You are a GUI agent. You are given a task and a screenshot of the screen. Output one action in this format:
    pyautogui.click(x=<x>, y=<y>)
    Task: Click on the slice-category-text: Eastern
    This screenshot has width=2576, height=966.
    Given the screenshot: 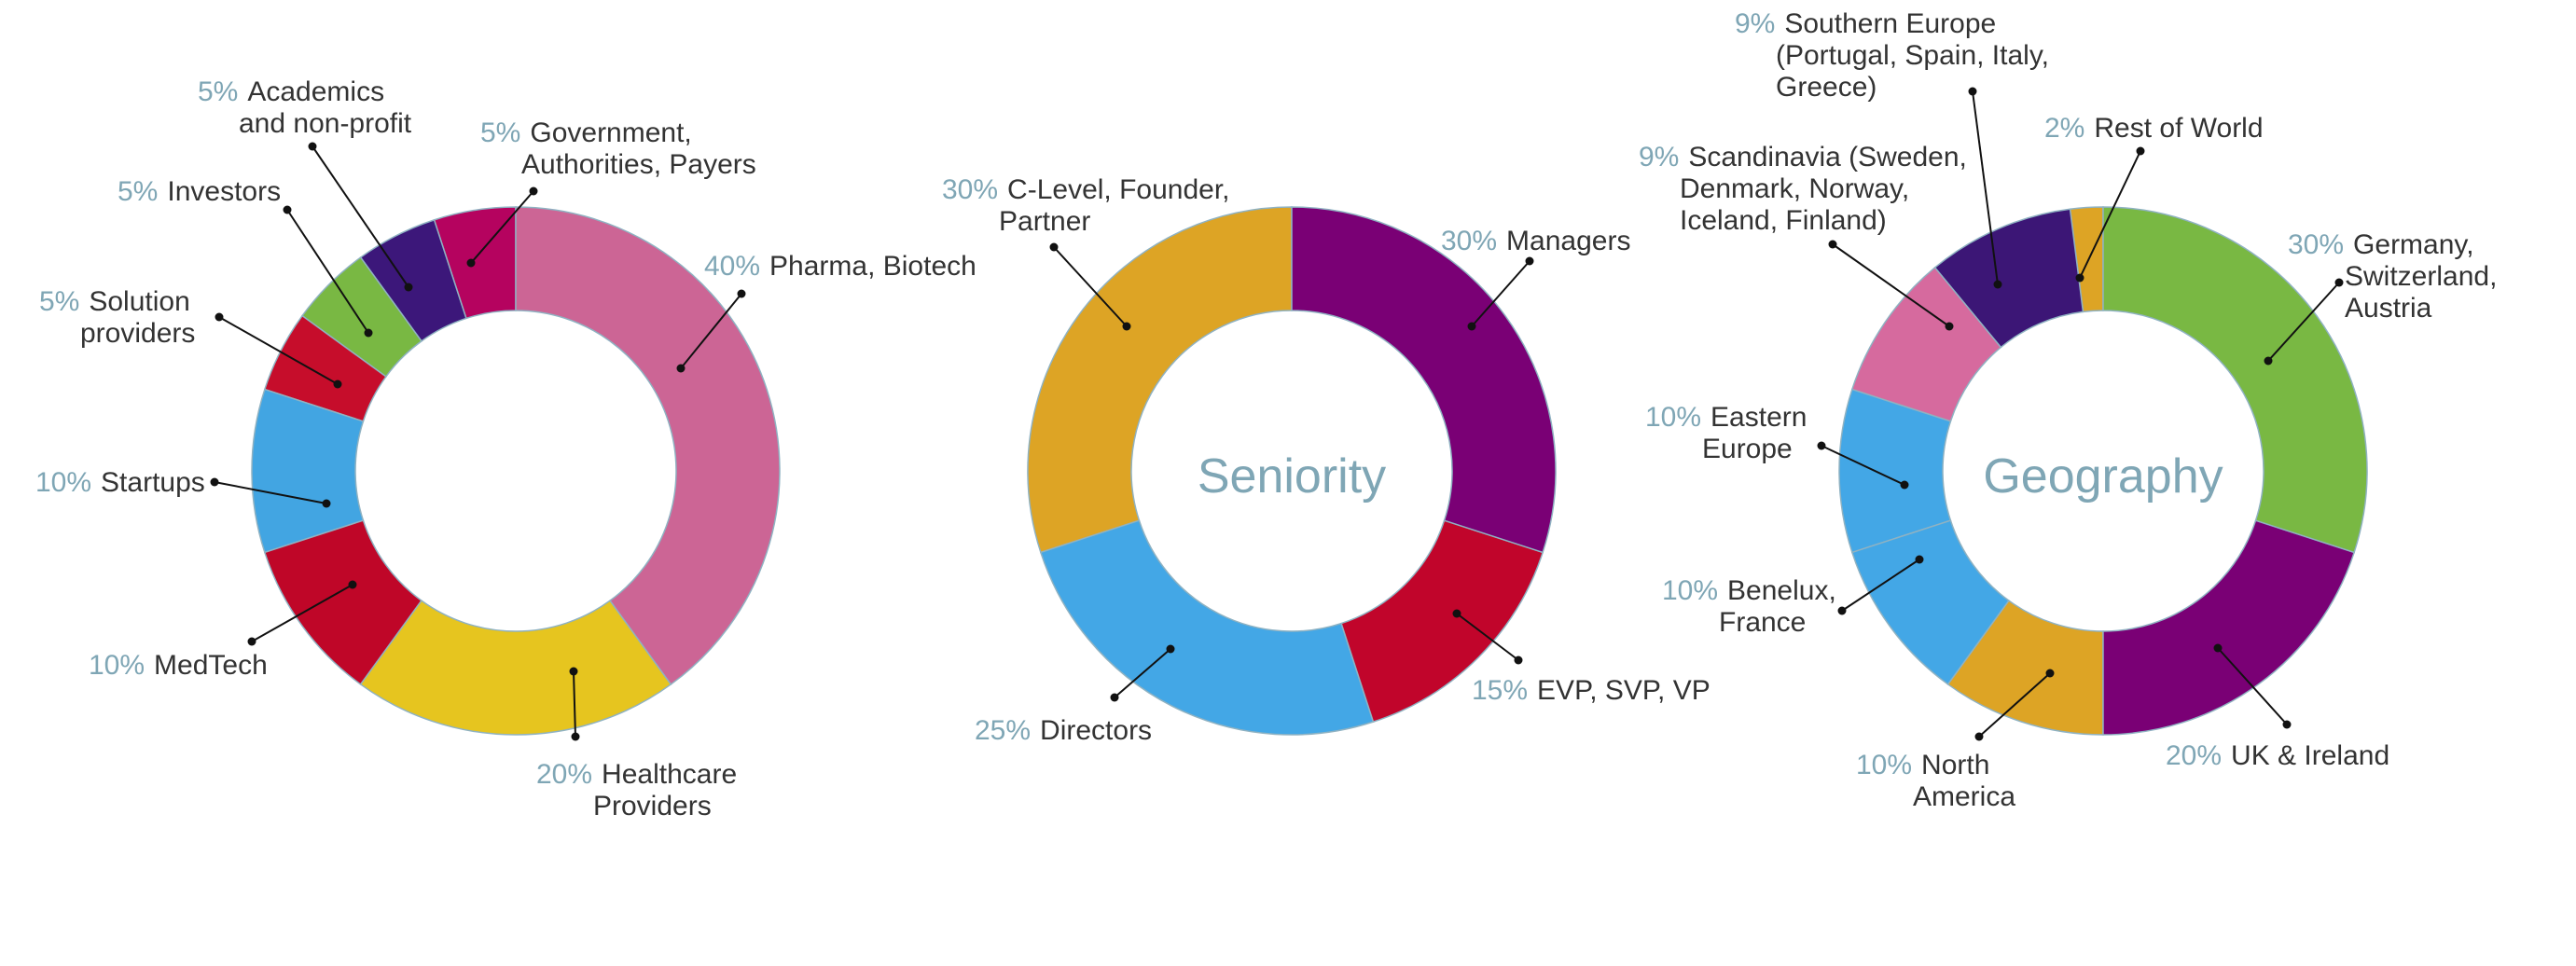 What is the action you would take?
    pyautogui.click(x=1758, y=417)
    